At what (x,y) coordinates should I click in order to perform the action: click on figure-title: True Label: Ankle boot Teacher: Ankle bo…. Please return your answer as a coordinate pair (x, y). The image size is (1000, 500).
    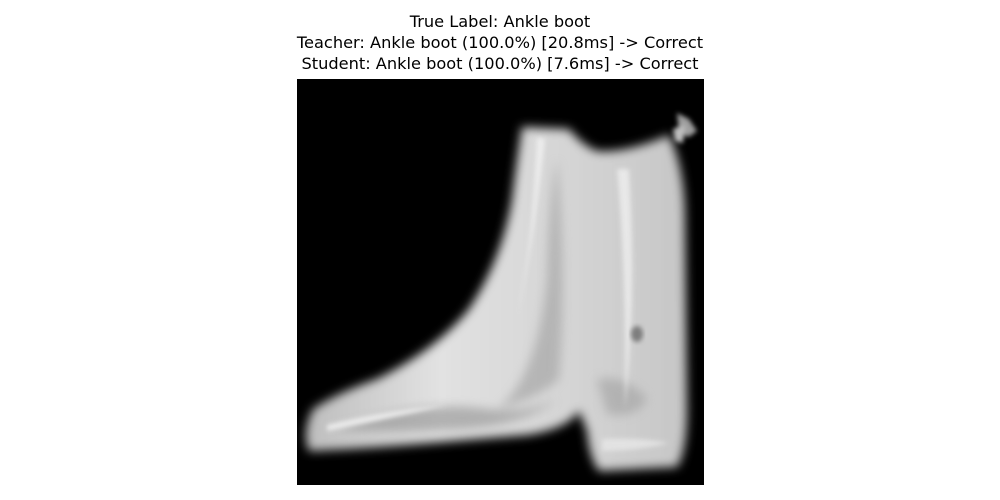
    Looking at the image, I should click on (500, 42).